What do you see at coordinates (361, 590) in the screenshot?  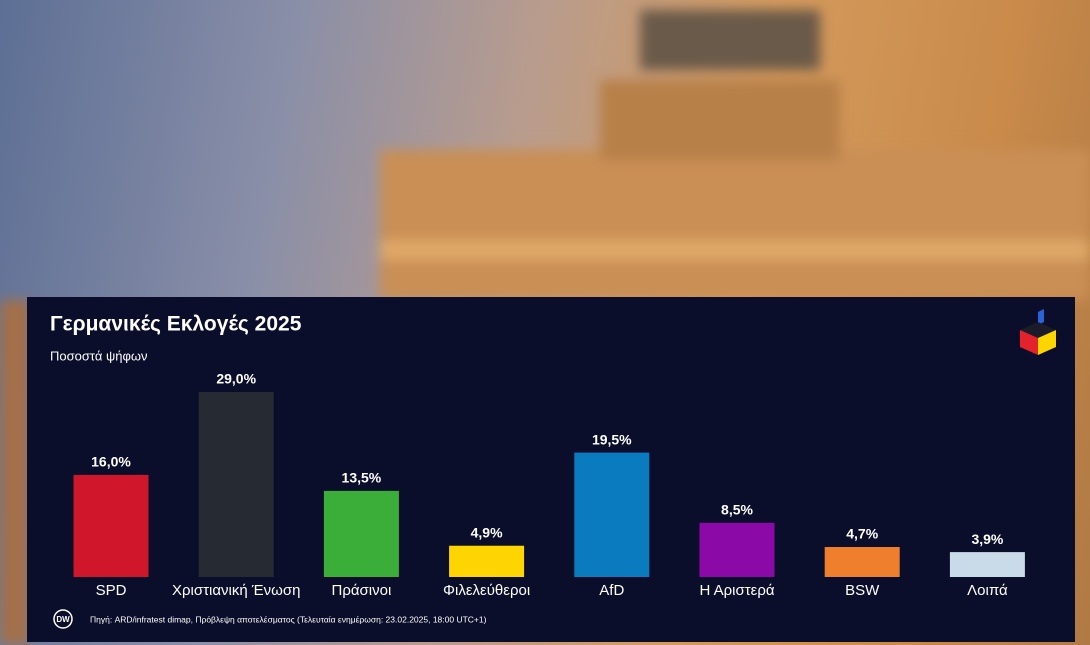 I see `category-label: Πράσινοι` at bounding box center [361, 590].